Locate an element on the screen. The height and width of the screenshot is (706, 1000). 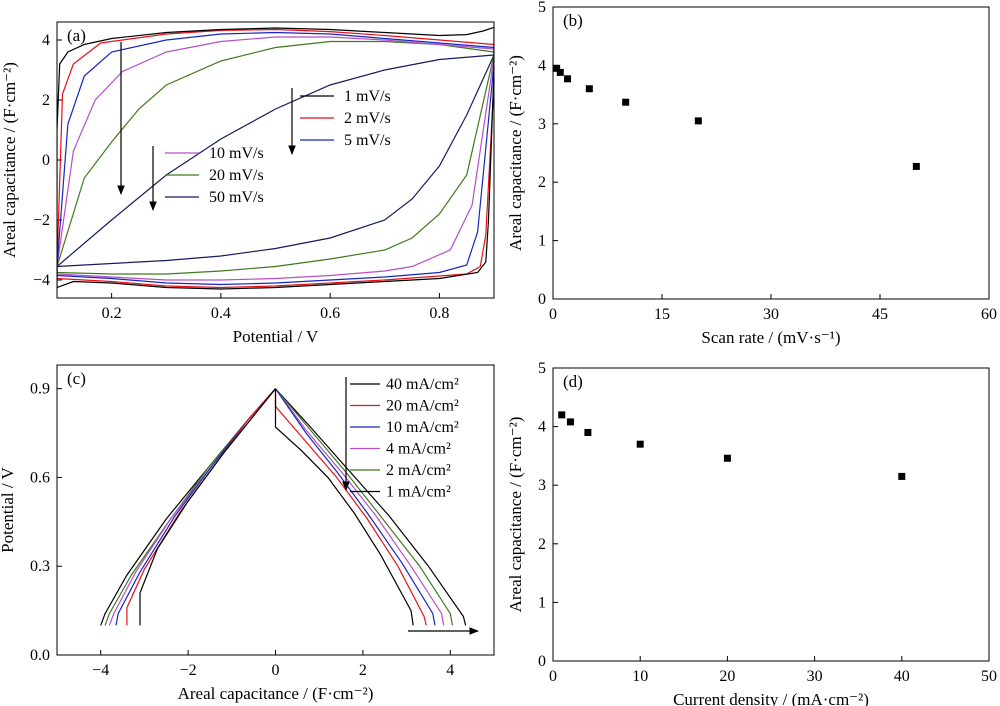
x-tick-label: 45 is located at coordinates (880, 314).